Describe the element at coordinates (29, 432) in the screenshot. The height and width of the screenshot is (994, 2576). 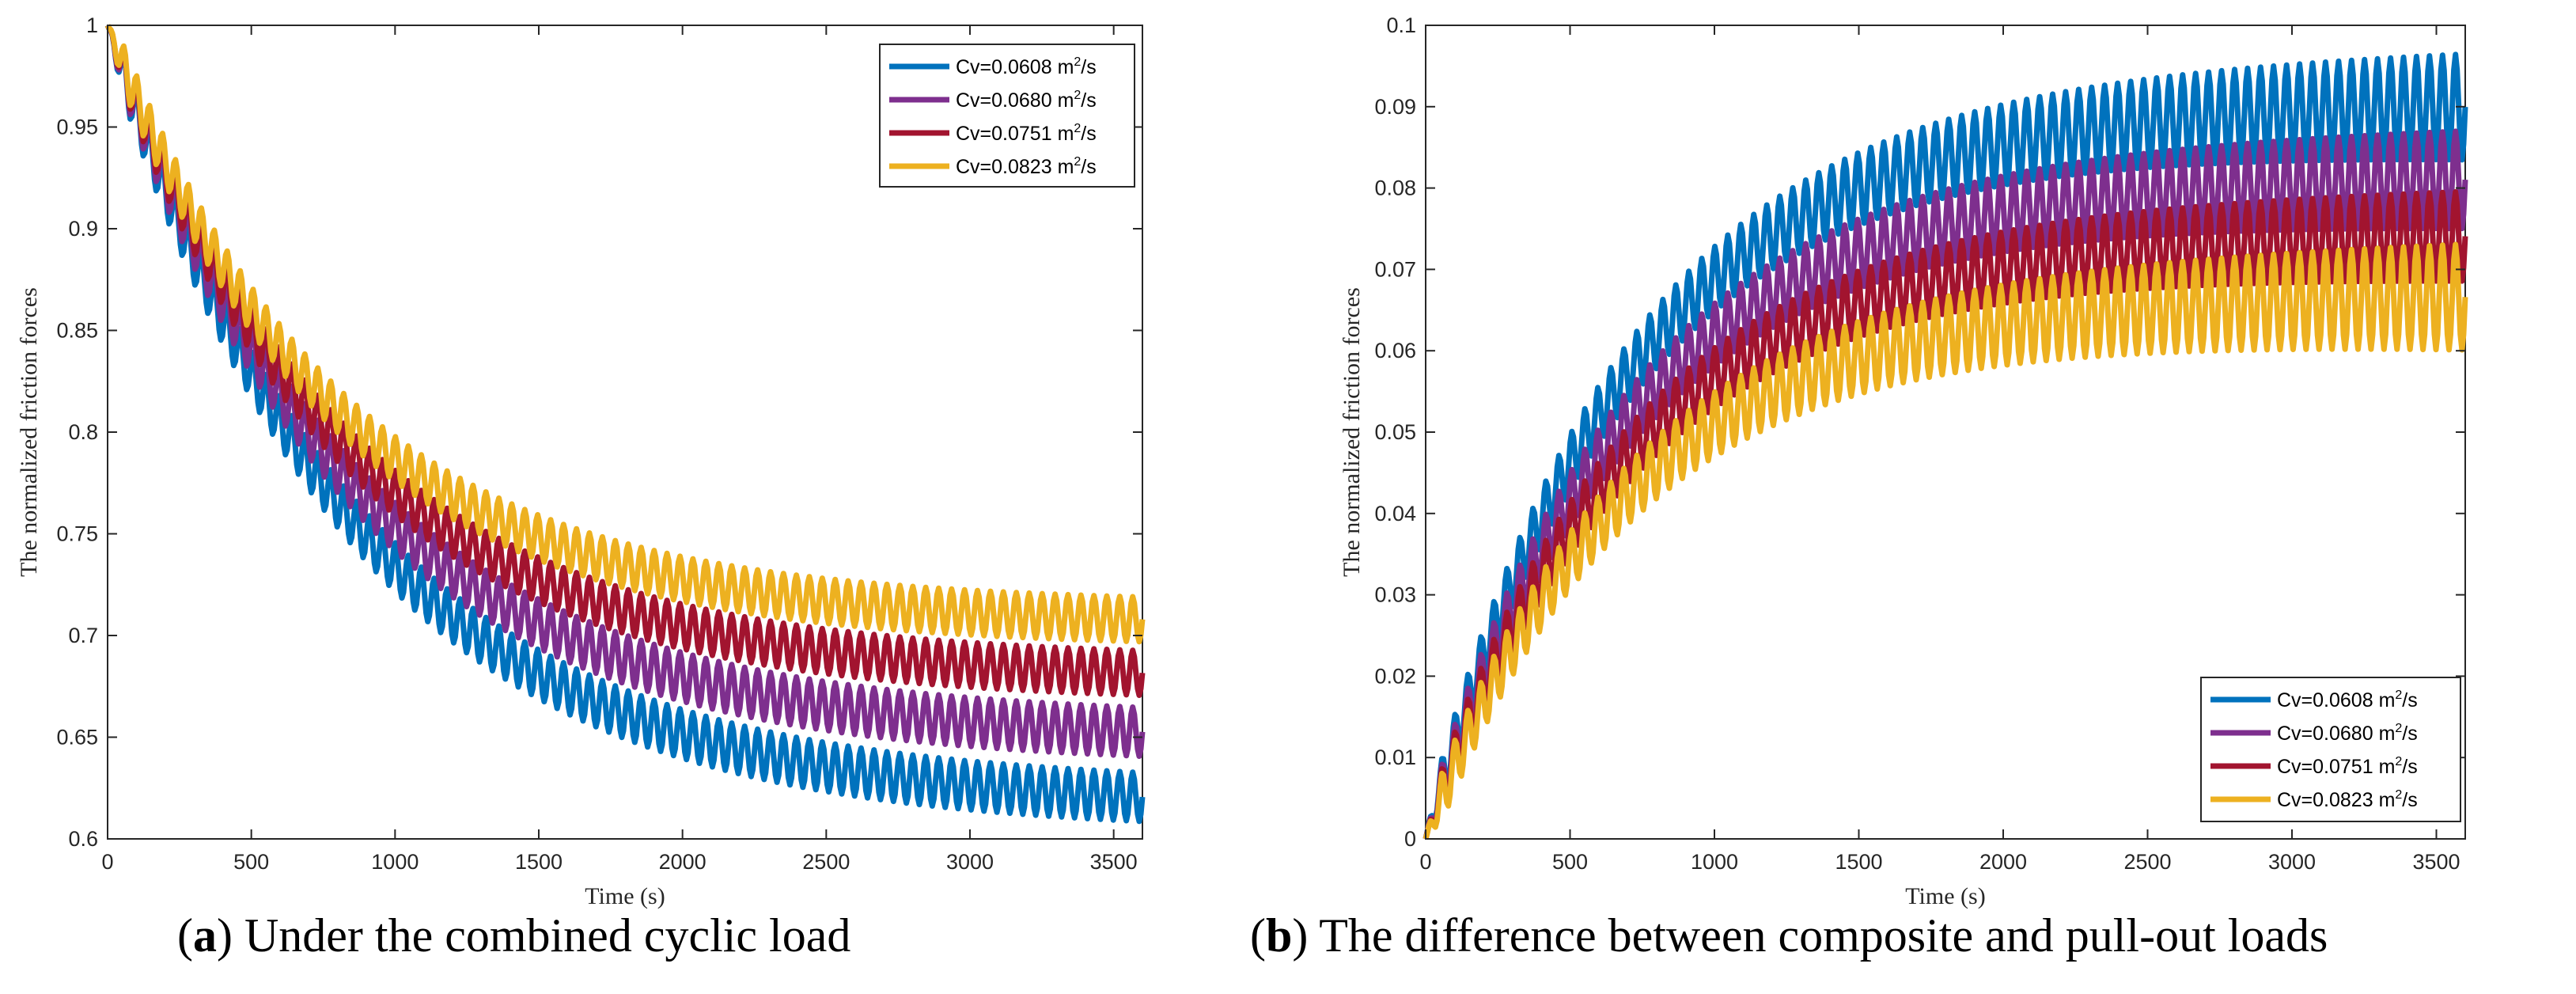
I see `y-axis-title-a: The normalized friction forces` at that location.